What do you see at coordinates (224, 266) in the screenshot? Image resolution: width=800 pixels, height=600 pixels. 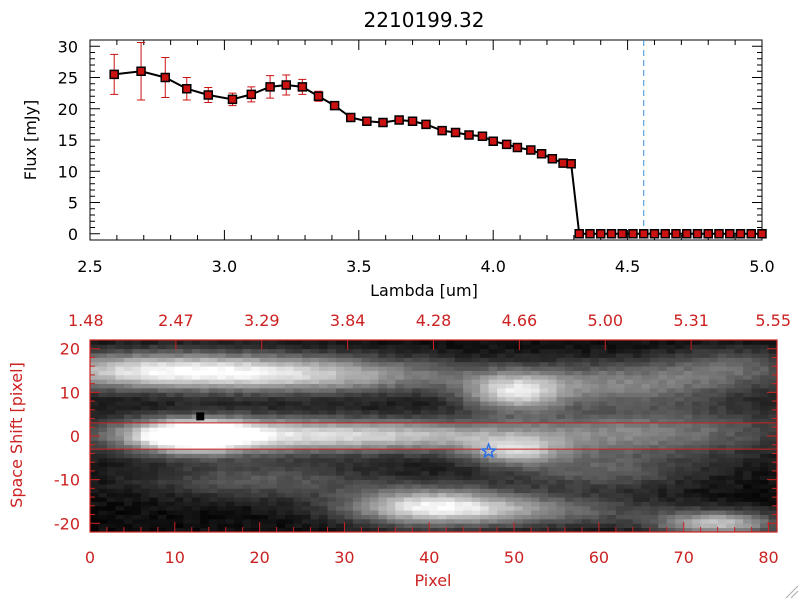 I see `top-x-tick-label: 3.0` at bounding box center [224, 266].